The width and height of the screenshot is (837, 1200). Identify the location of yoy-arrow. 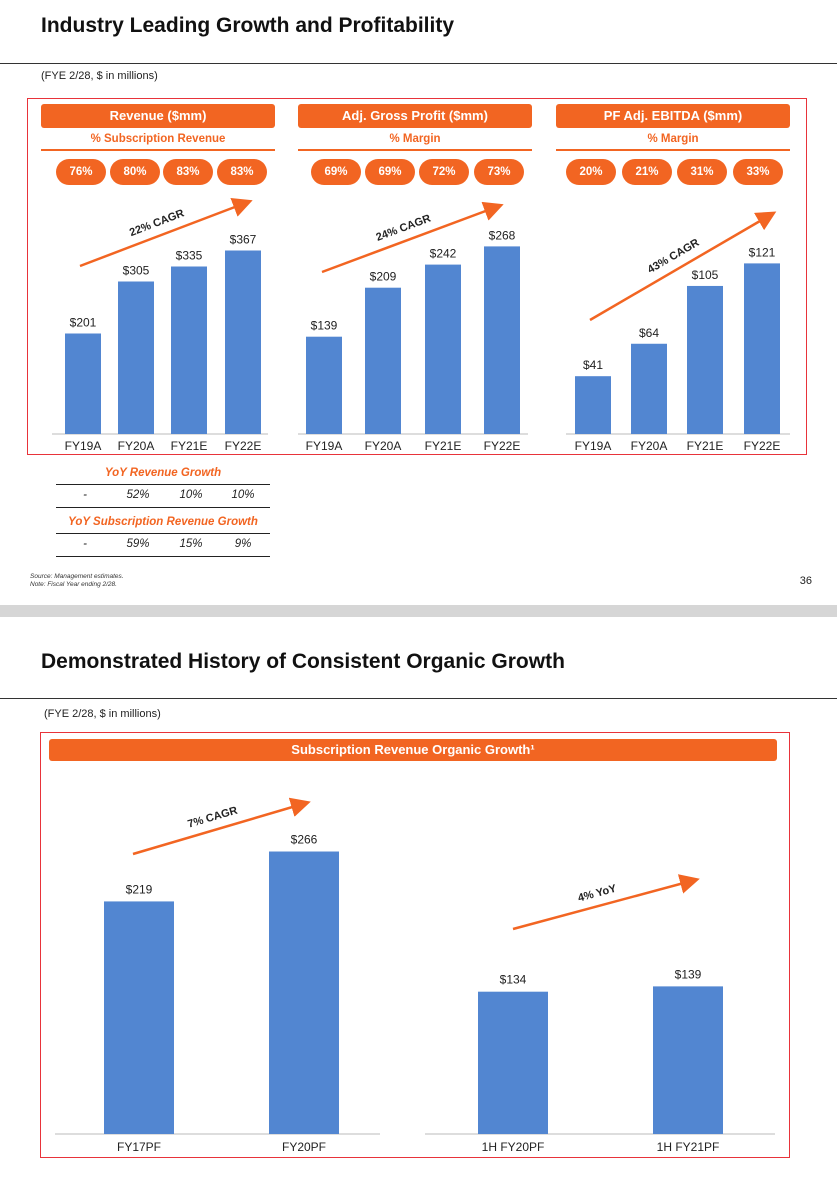
(606, 902).